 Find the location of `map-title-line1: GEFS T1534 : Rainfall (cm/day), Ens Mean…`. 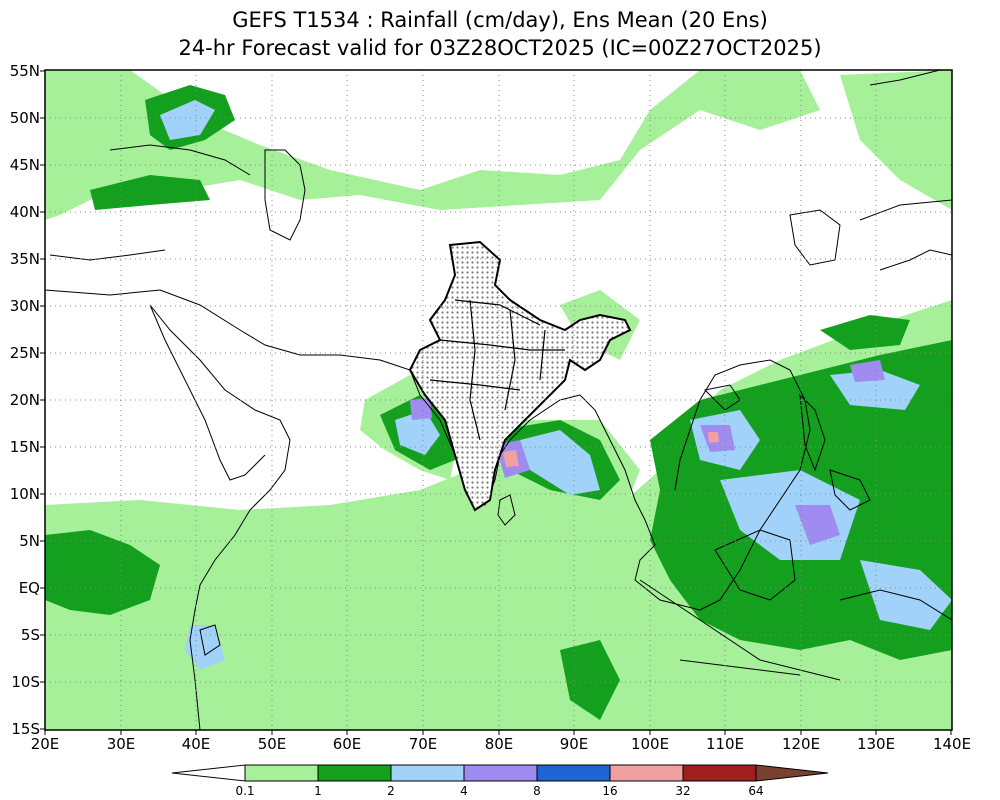

map-title-line1: GEFS T1534 : Rainfall (cm/day), Ens Mean… is located at coordinates (500, 20).